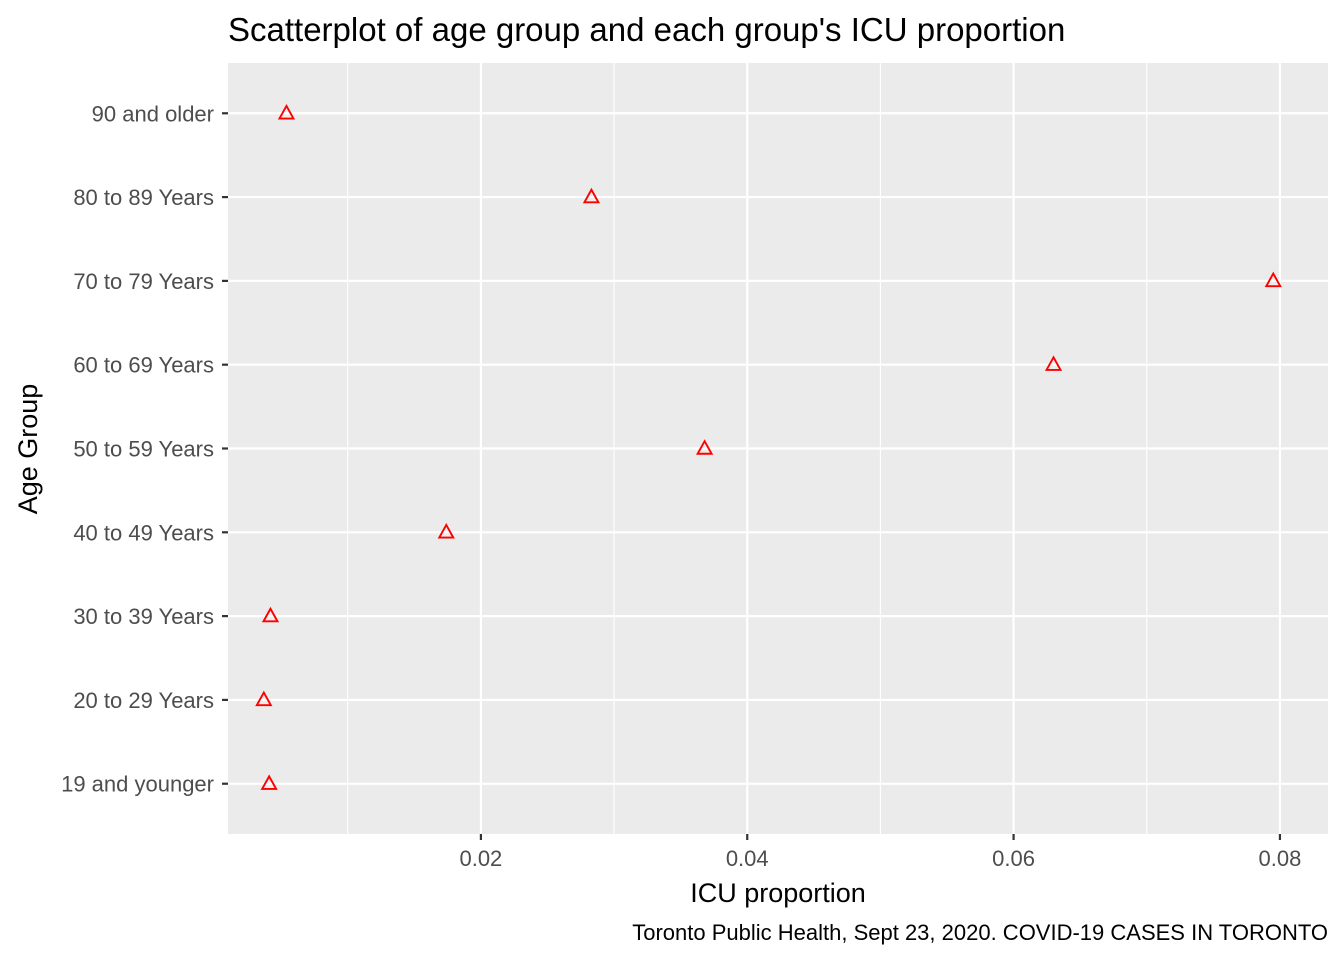 The height and width of the screenshot is (965, 1344). What do you see at coordinates (880, 852) in the screenshot?
I see `x-axis-ticks: 0.02 0.04 0.06 0.08` at bounding box center [880, 852].